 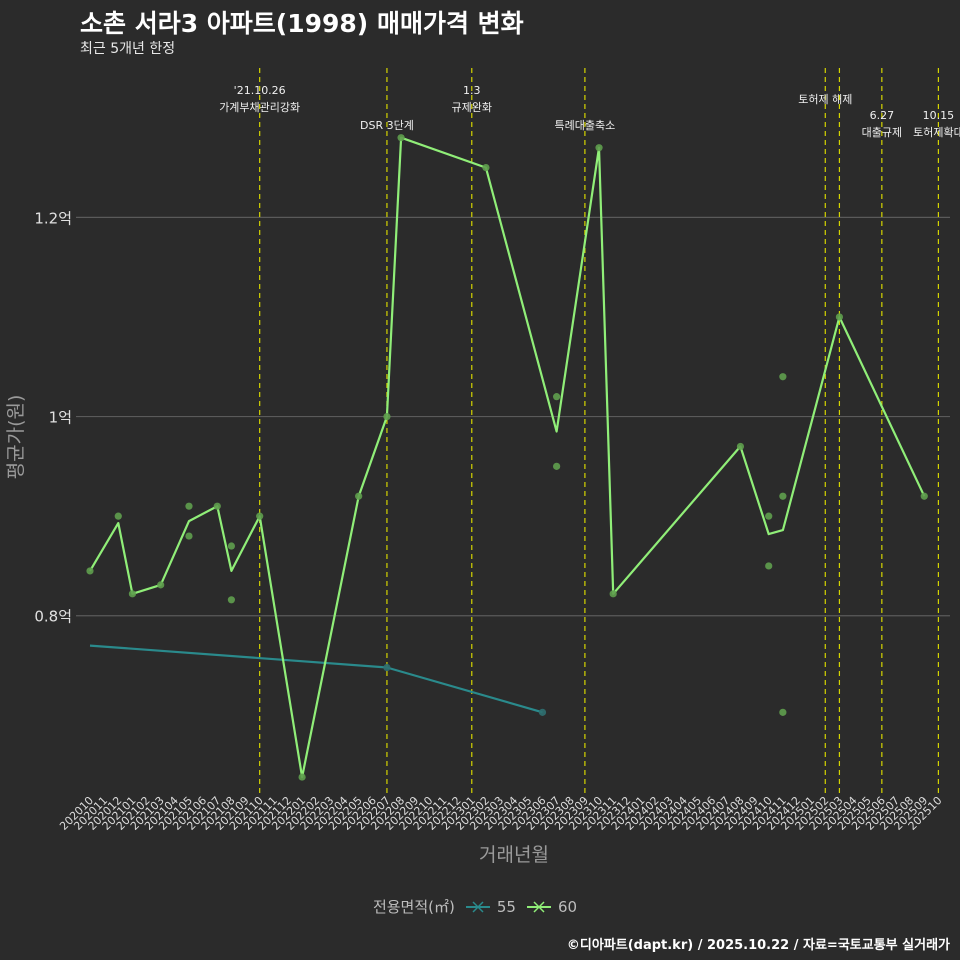 I want to click on y-axis-title: 평균가(원), so click(x=16, y=437).